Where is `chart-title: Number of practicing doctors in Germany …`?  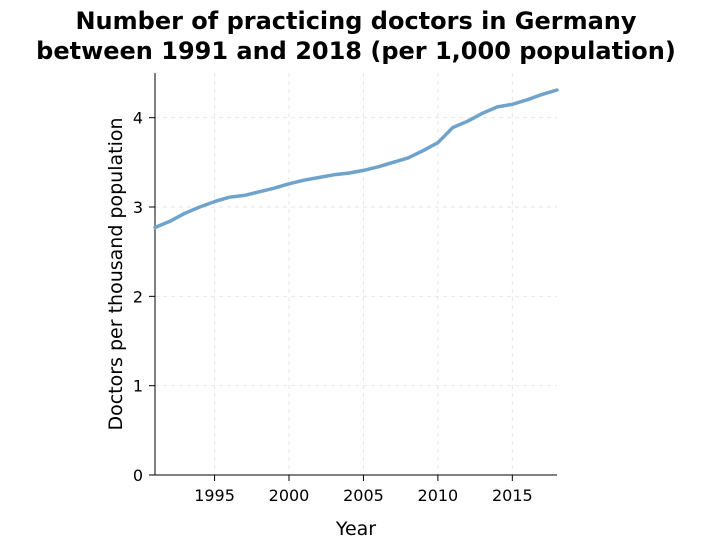
chart-title: Number of practicing doctors in Germany … is located at coordinates (356, 36).